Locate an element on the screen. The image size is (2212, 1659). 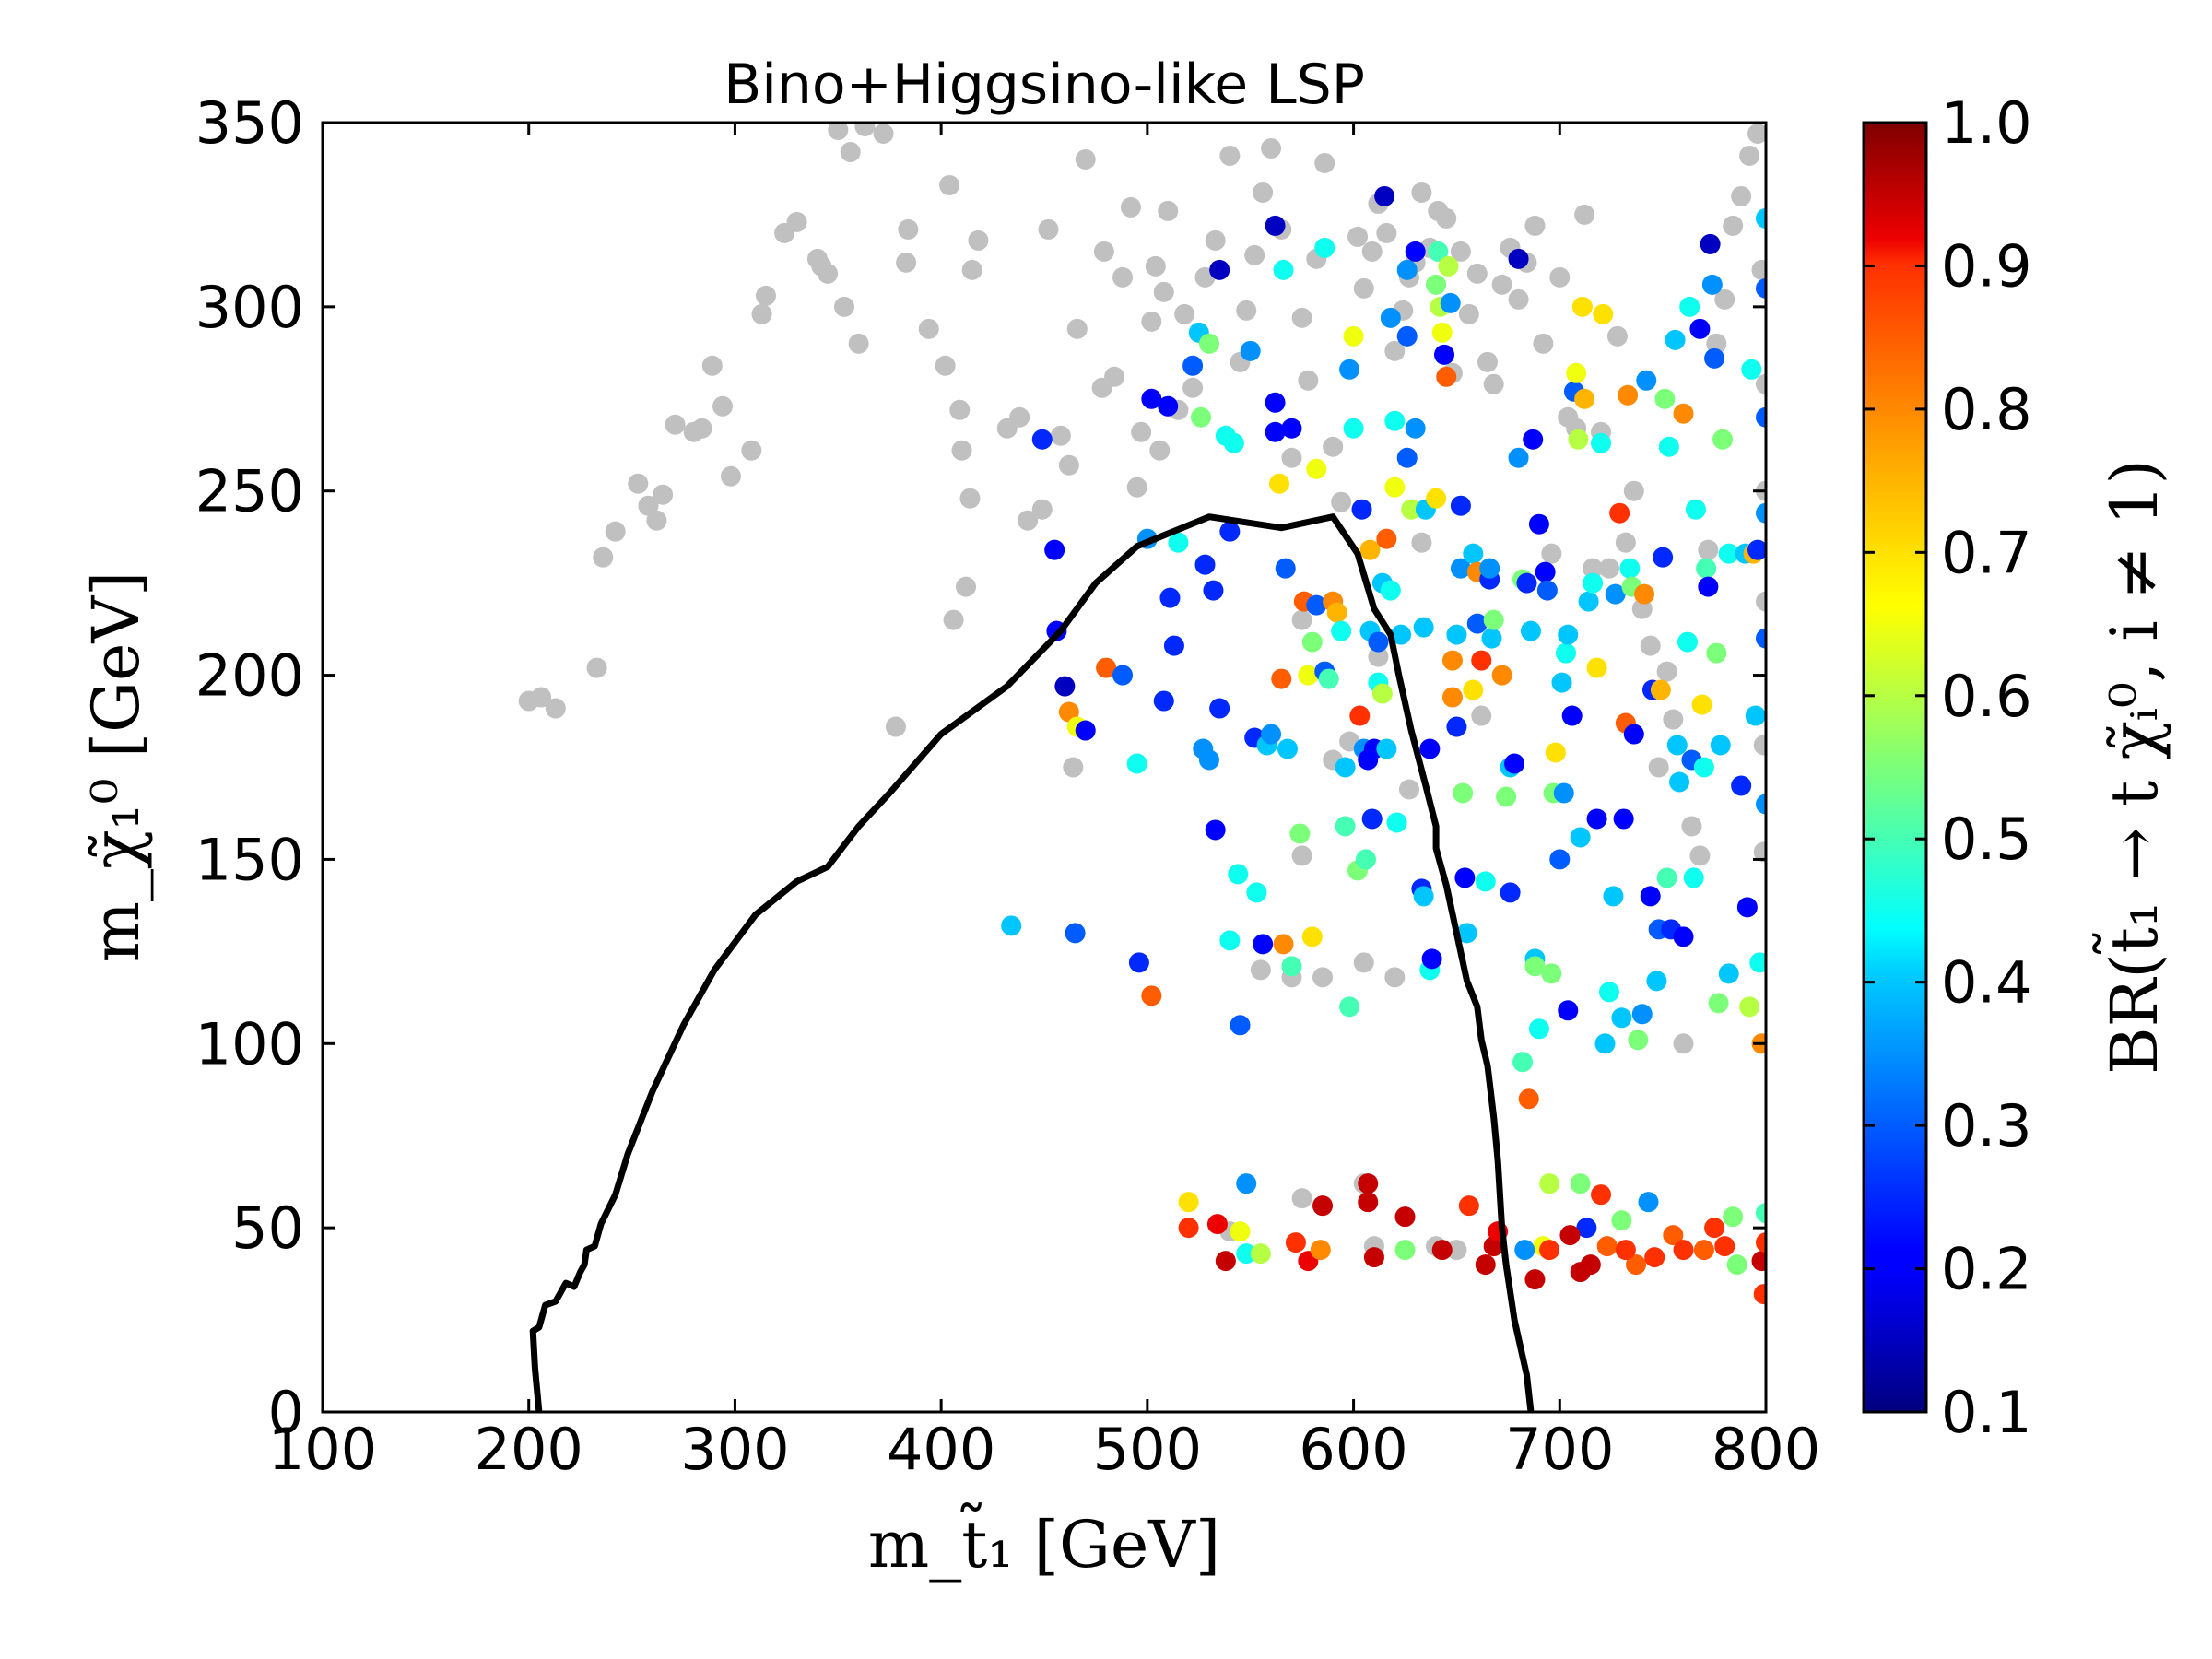
x-tick-label: 700 is located at coordinates (1559, 1449).